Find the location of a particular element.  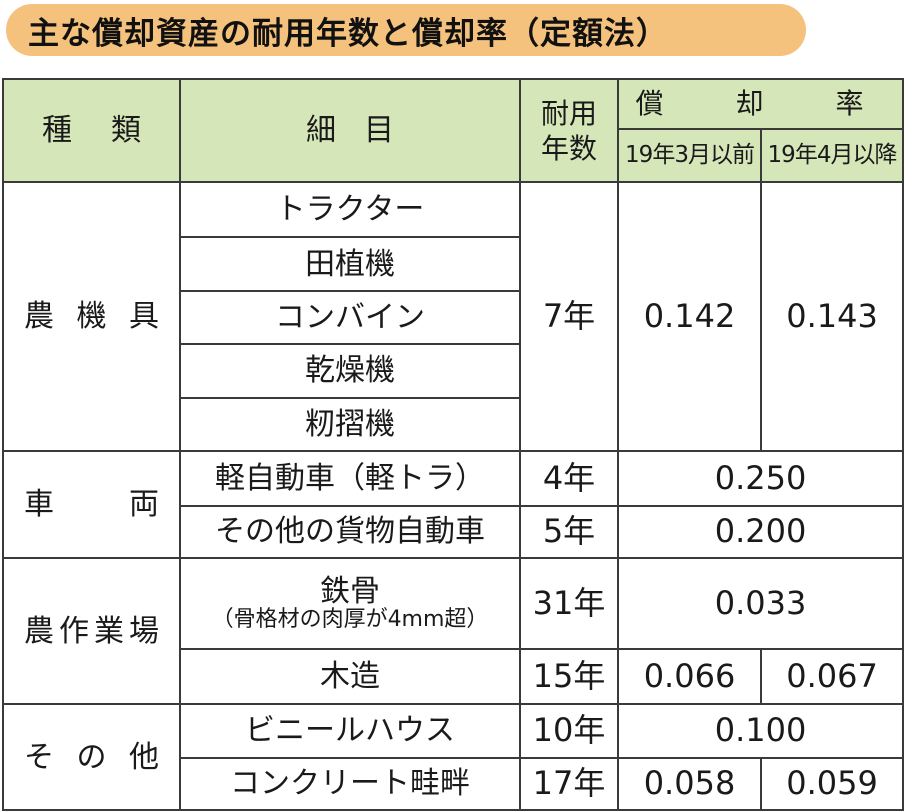

header-rate: 償 却 率 is located at coordinates (760, 104).